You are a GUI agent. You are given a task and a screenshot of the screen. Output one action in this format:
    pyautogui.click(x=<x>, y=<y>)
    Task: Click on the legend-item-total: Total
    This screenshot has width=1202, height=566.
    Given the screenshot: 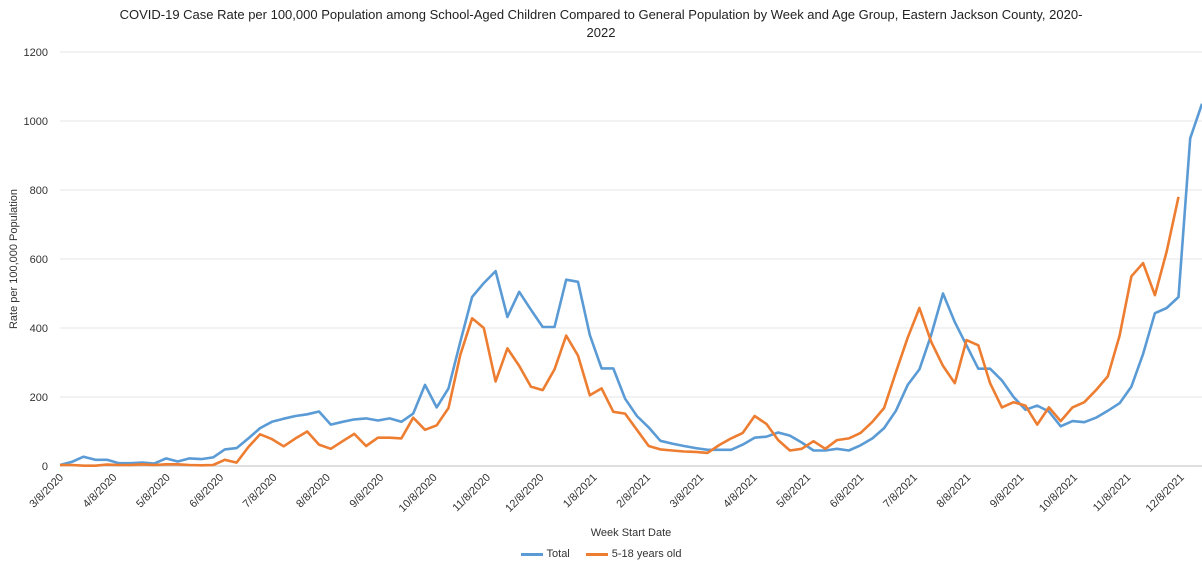 What is the action you would take?
    pyautogui.click(x=545, y=554)
    